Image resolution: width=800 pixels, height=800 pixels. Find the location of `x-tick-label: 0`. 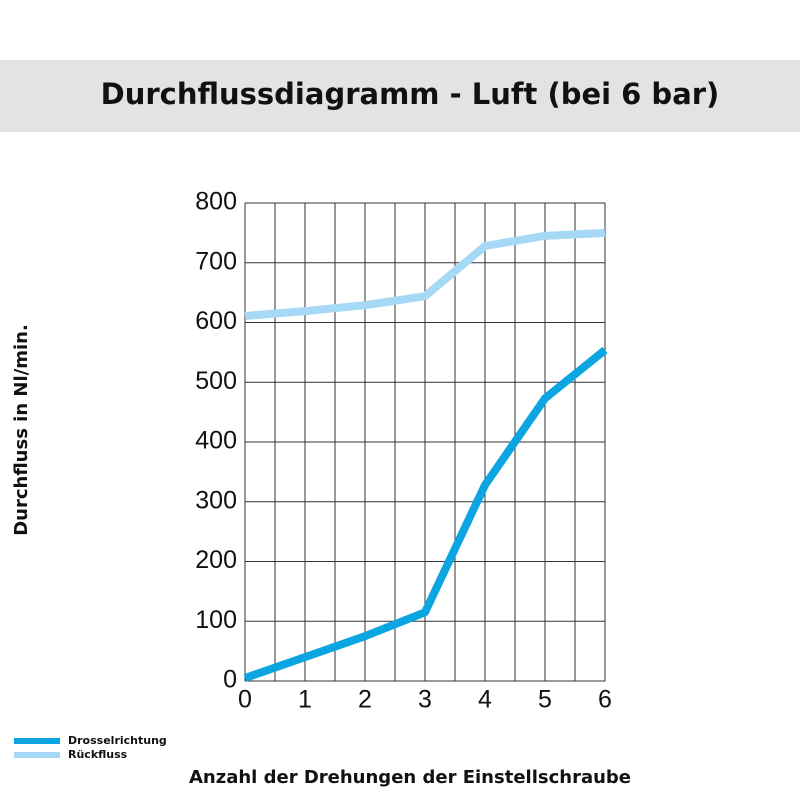

x-tick-label: 0 is located at coordinates (245, 700).